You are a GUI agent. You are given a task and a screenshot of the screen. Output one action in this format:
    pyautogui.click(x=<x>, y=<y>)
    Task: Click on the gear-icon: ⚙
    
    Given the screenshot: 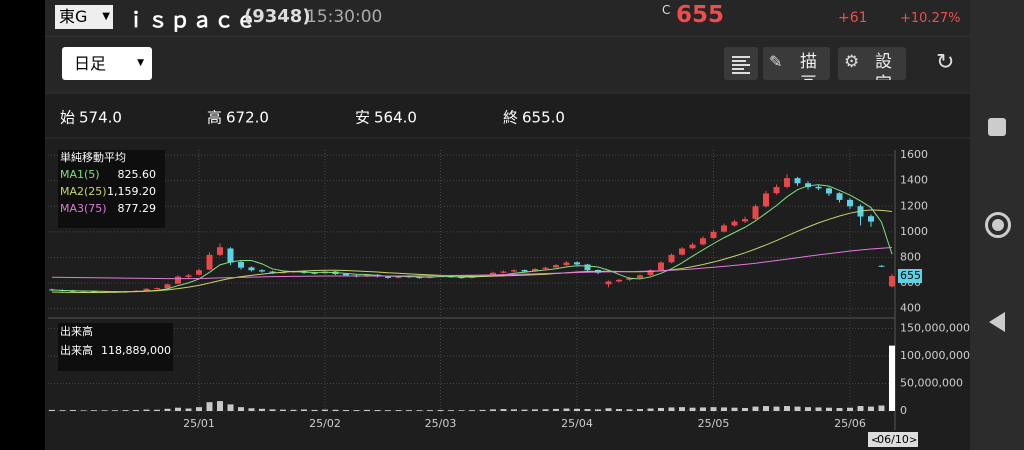 What is the action you would take?
    pyautogui.click(x=852, y=62)
    